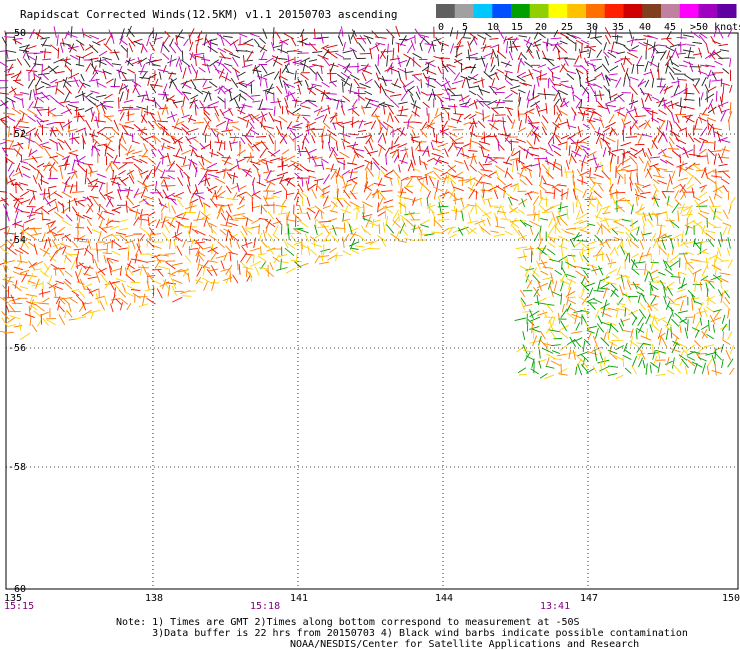  I want to click on lon-label: 138, so click(154, 598).